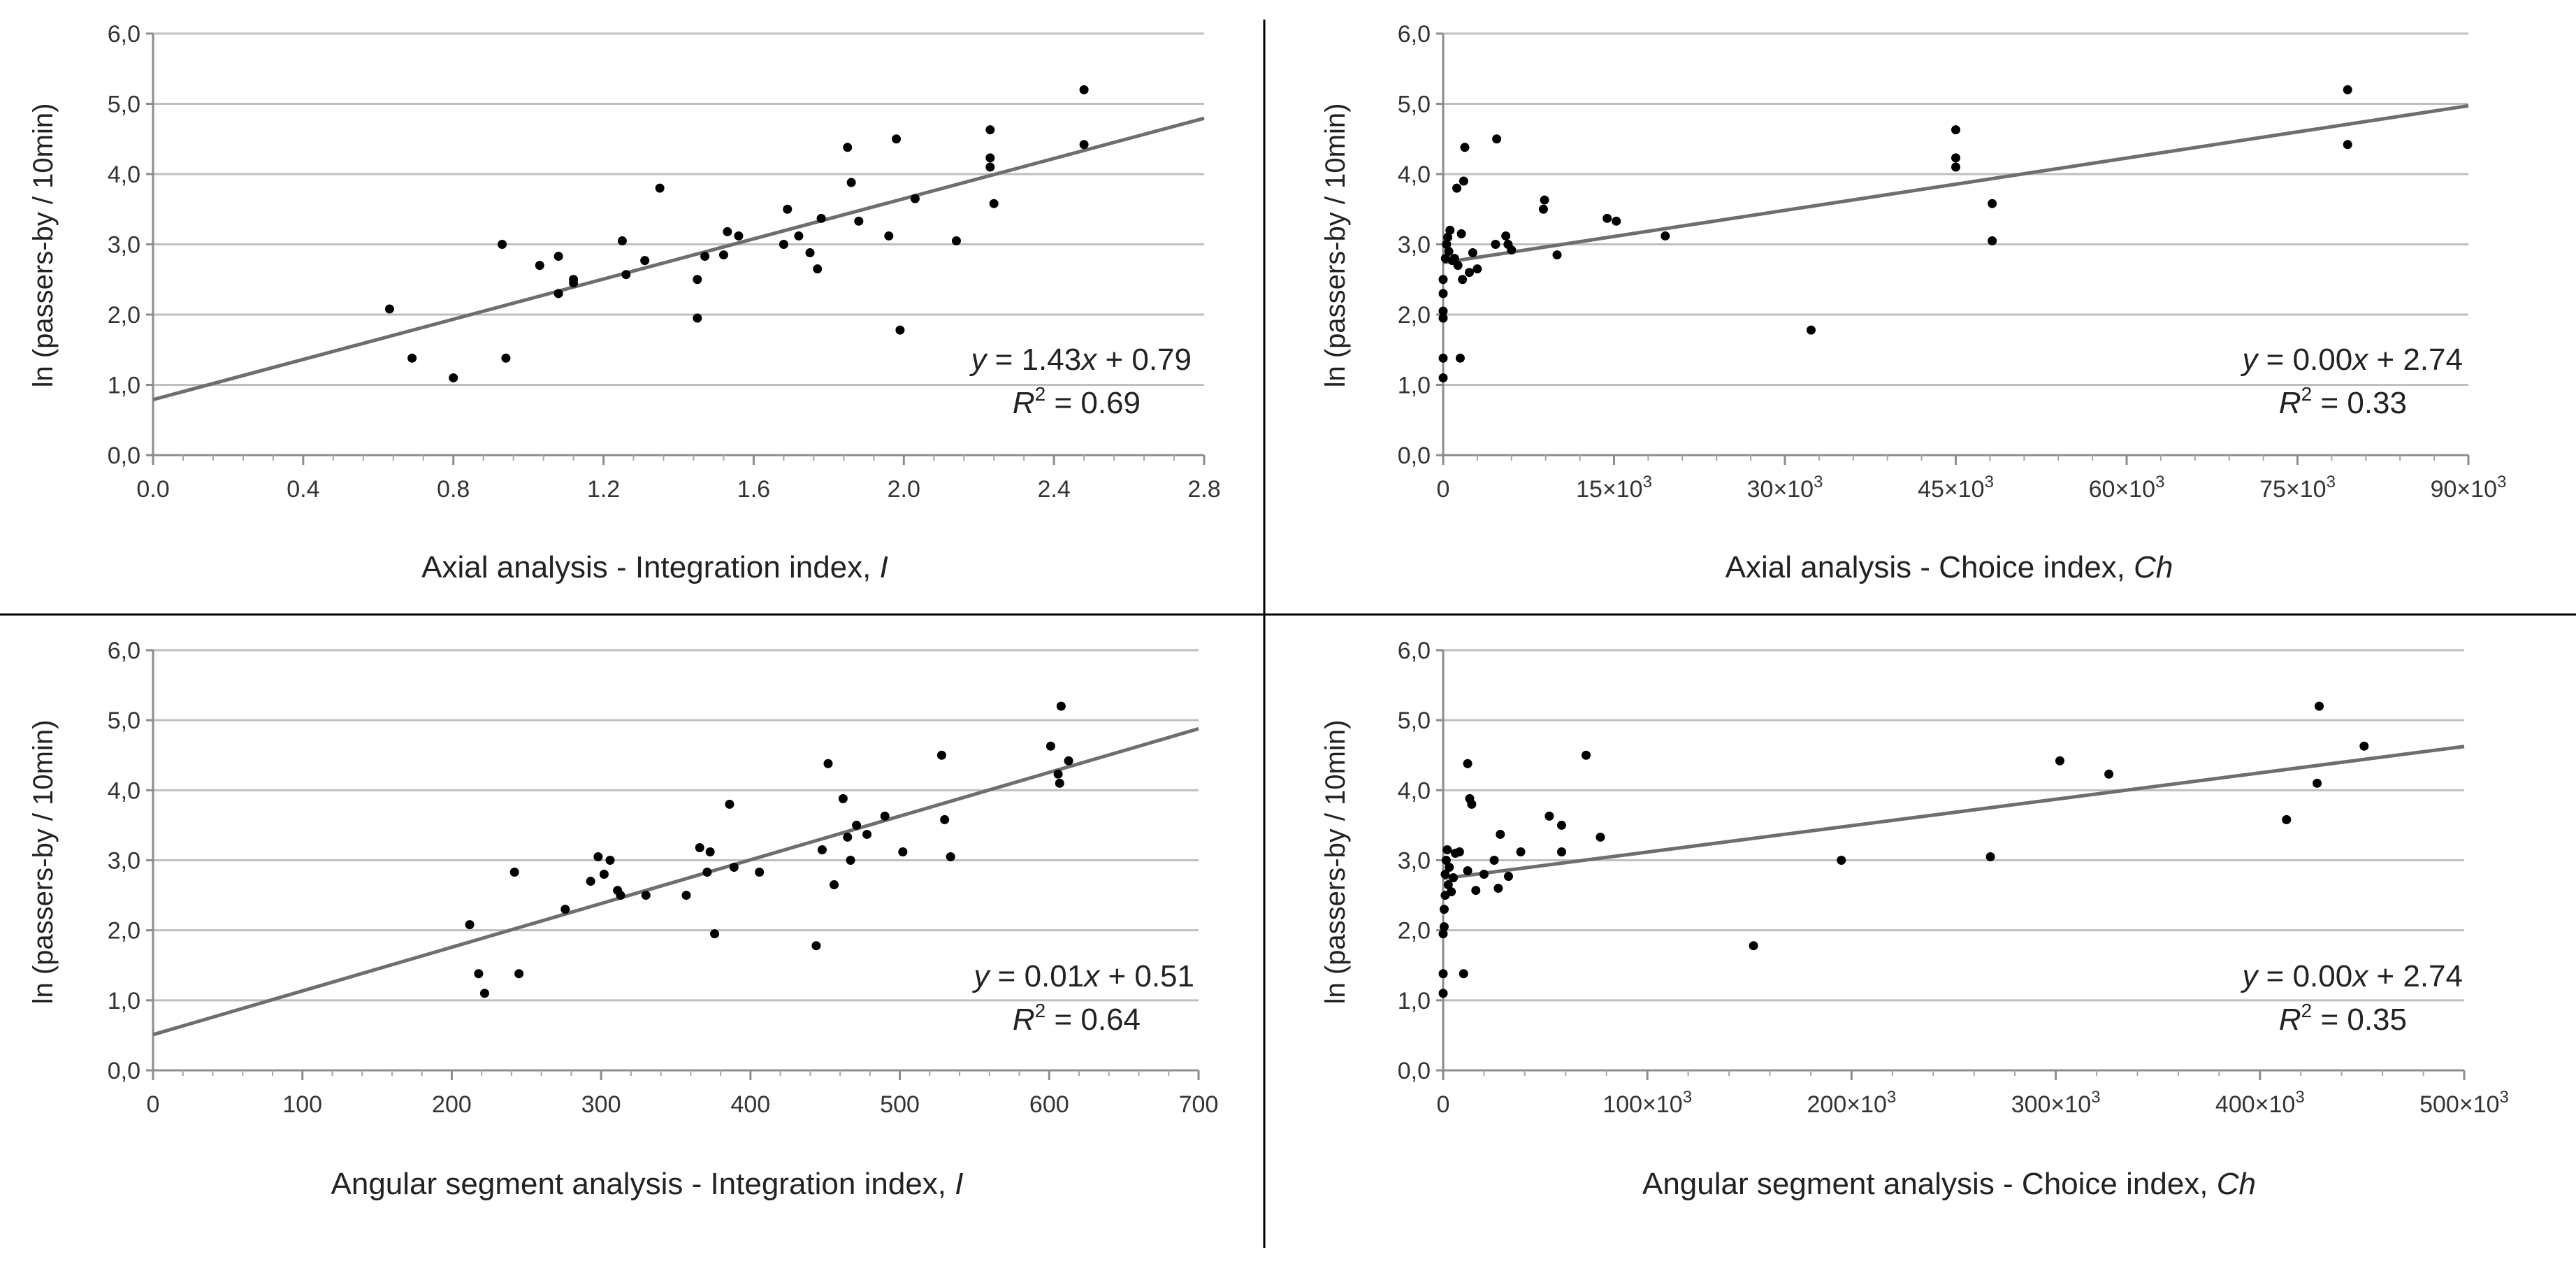 This screenshot has width=2576, height=1264. I want to click on x-tick-label: 200, so click(452, 1104).